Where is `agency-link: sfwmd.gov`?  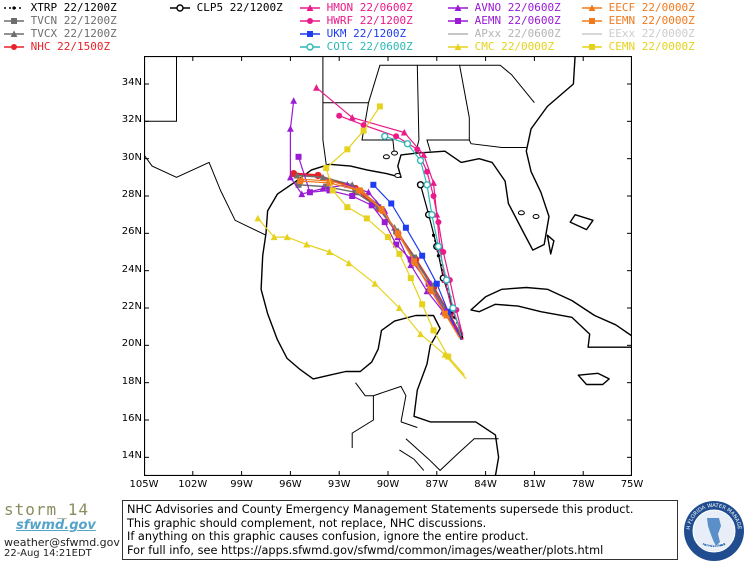 agency-link: sfwmd.gov is located at coordinates (56, 525).